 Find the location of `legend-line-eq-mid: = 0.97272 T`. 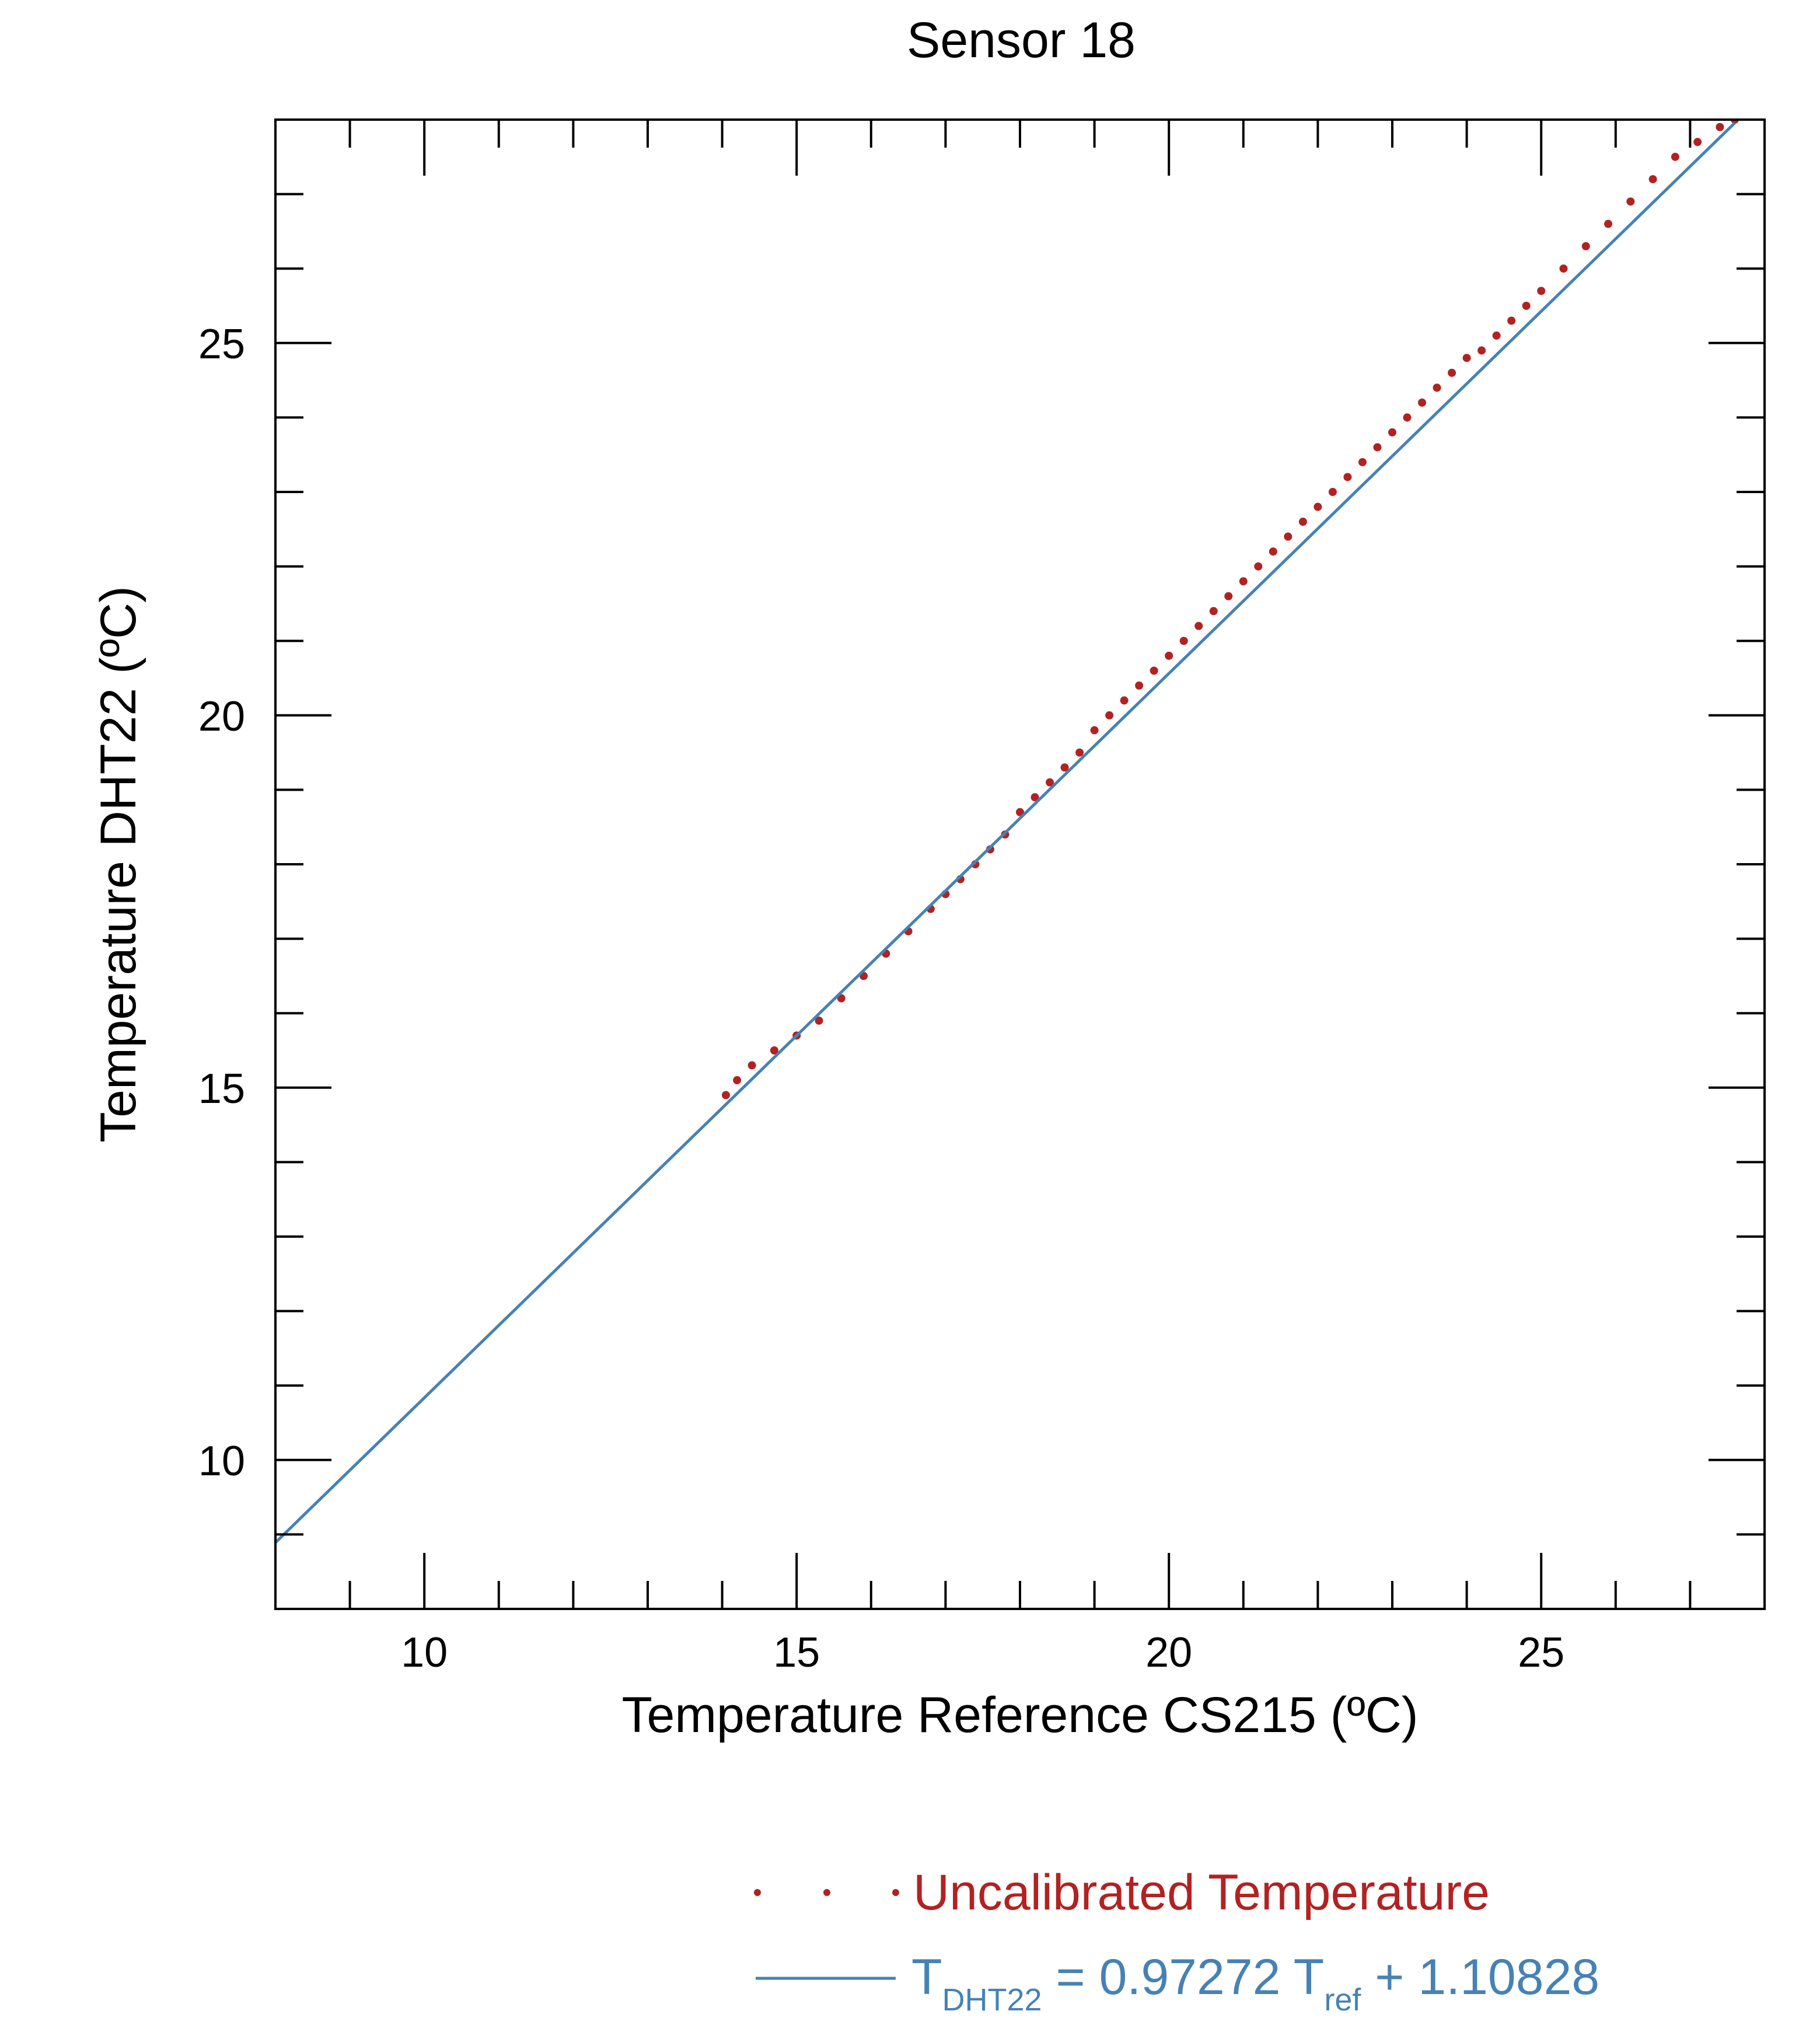

legend-line-eq-mid: = 0.97272 T is located at coordinates (1183, 1977).